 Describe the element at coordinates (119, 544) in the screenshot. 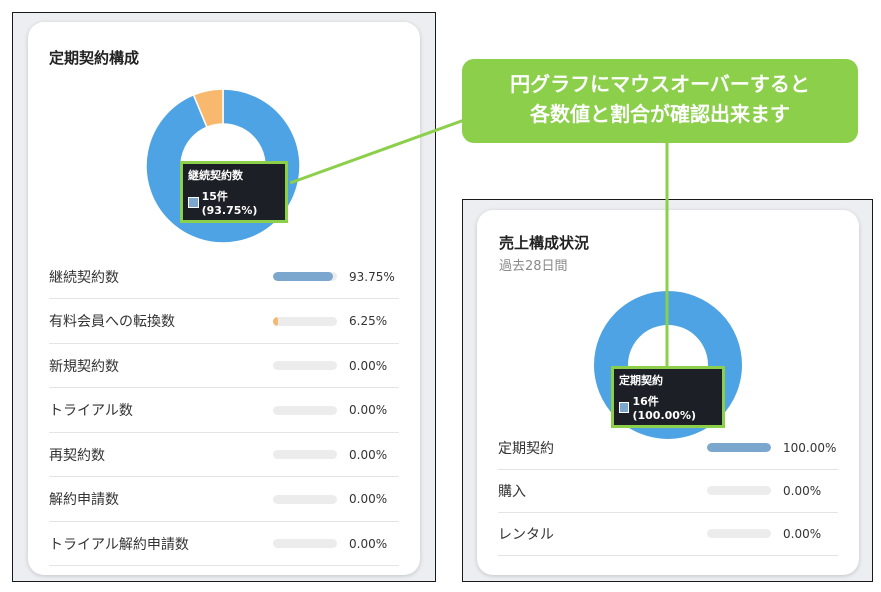

I see `row-label: トライアル解約申請数` at that location.